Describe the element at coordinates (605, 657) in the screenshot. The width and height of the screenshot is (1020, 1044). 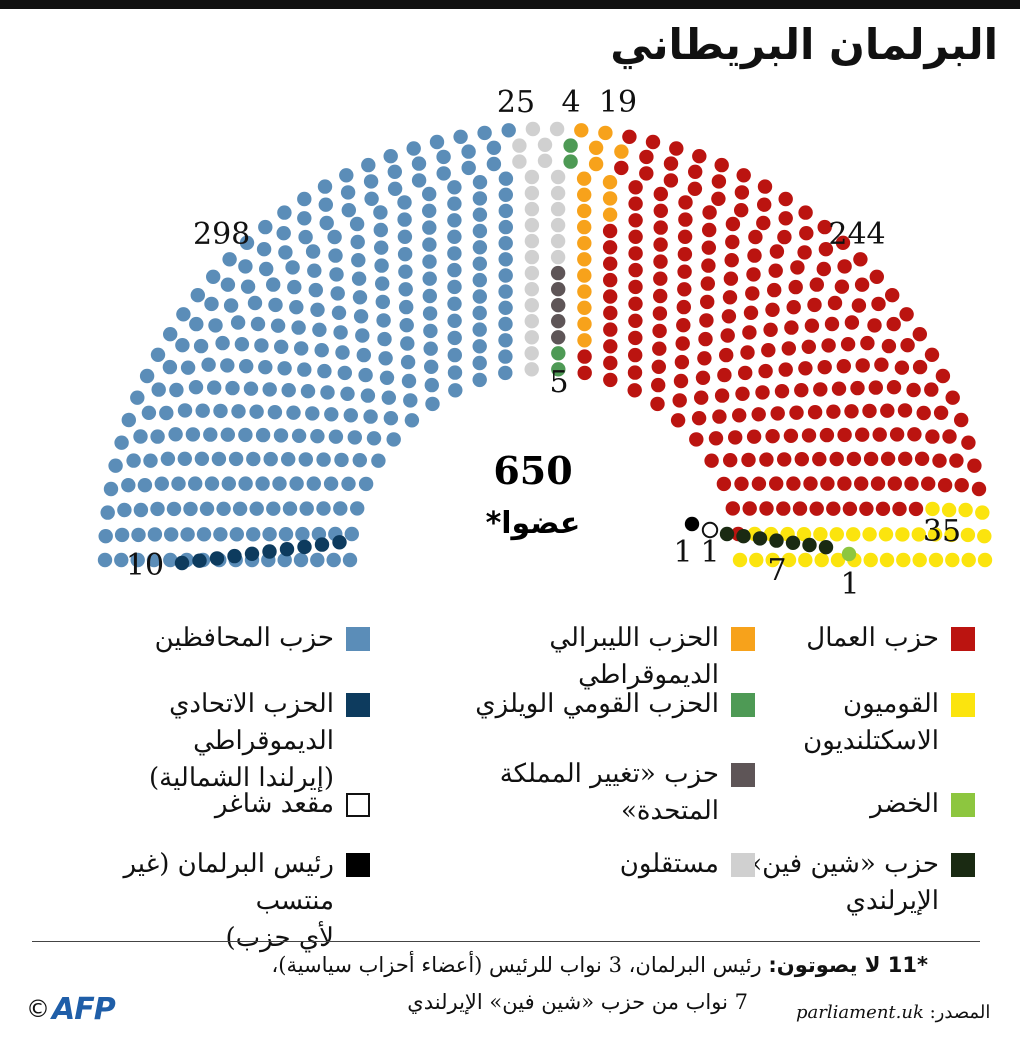
I see `legend-libdem: الحزب الليبرالي الديموقراطي` at that location.